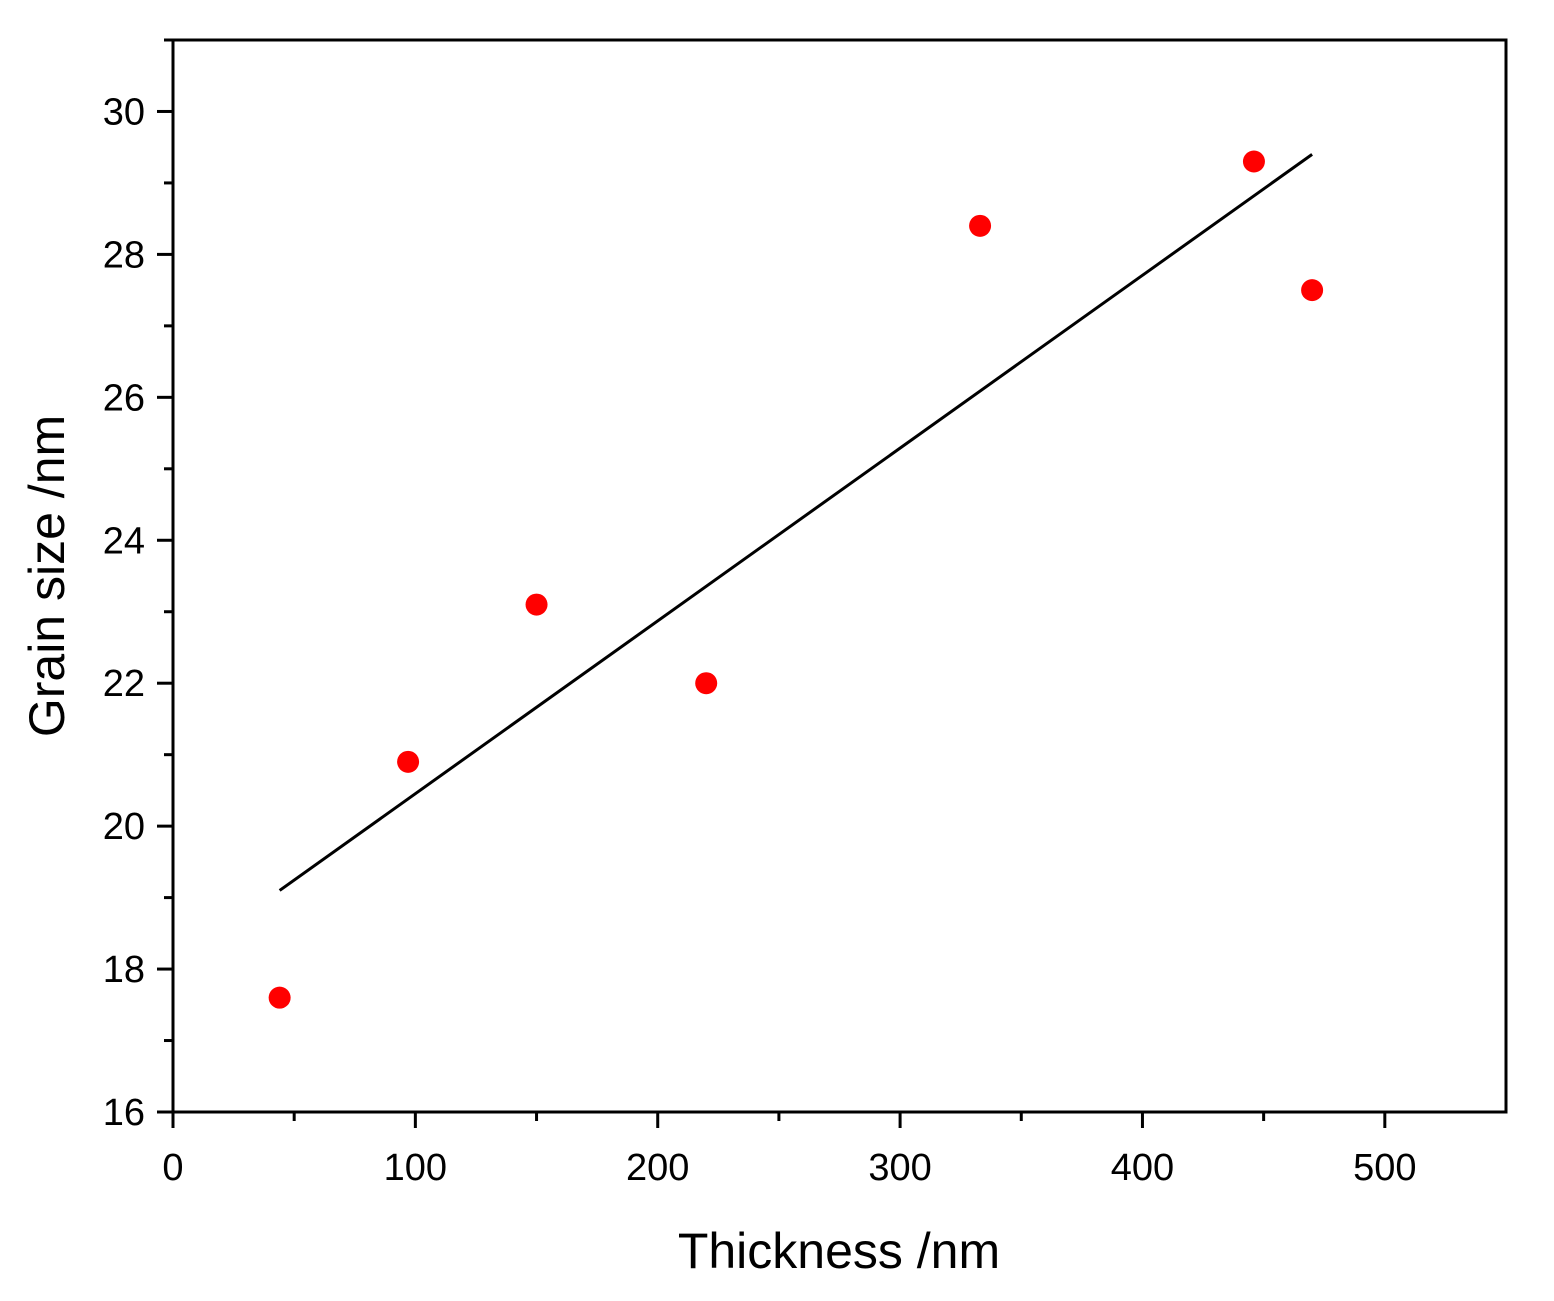  I want to click on y-tick-label: 16, so click(124, 1113).